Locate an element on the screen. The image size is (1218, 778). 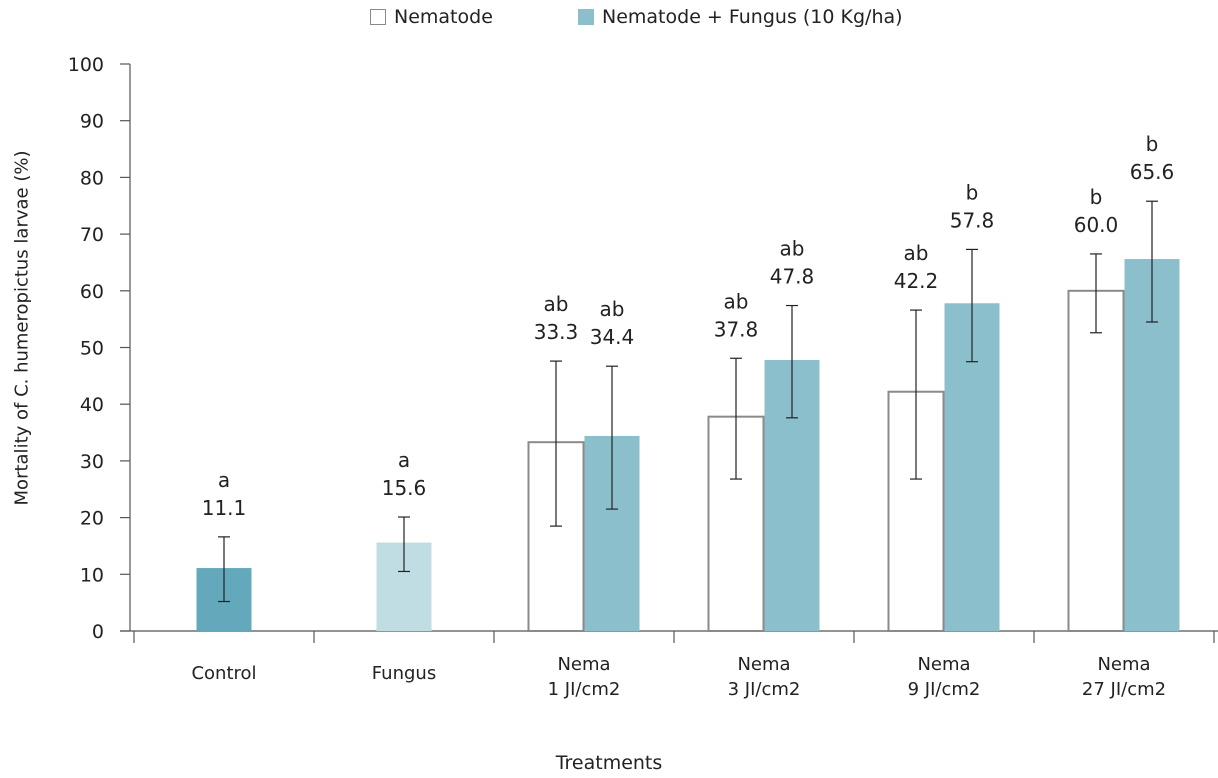
chart-legend: Nematode Nematode + Fungus (10 Kg/ha) is located at coordinates (609, 20).